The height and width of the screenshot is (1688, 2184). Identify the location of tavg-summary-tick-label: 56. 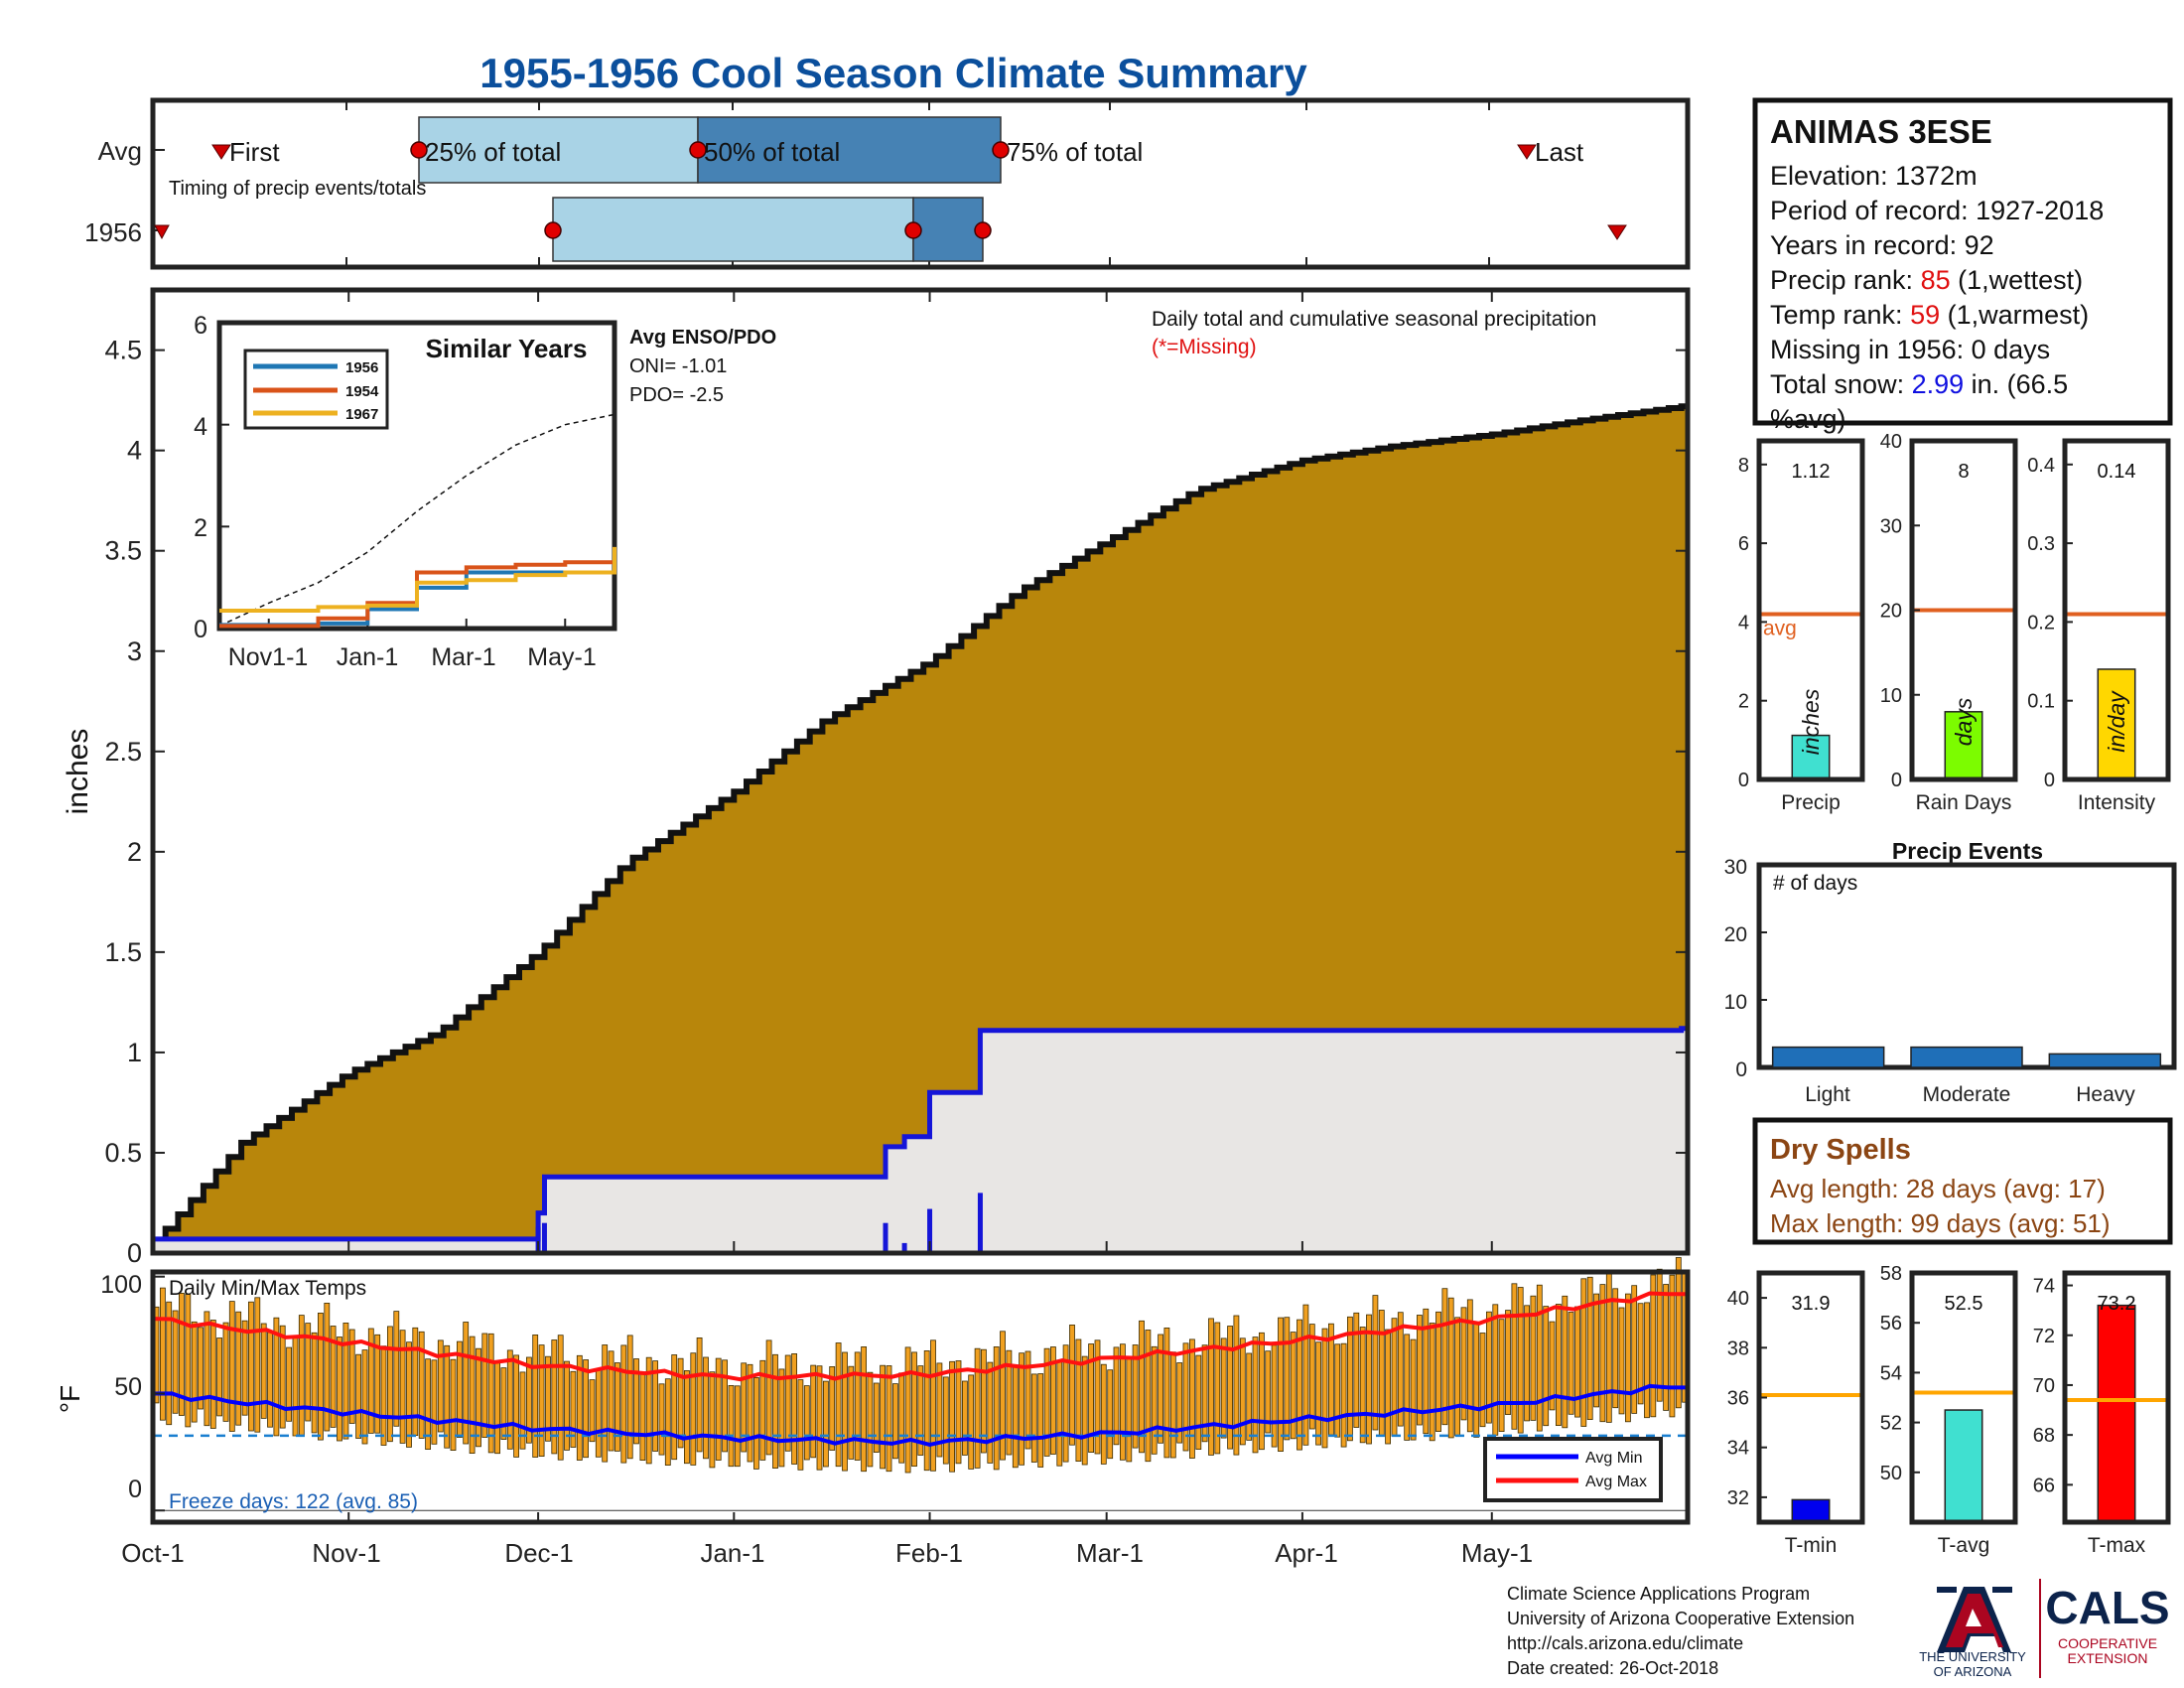
(1891, 1324).